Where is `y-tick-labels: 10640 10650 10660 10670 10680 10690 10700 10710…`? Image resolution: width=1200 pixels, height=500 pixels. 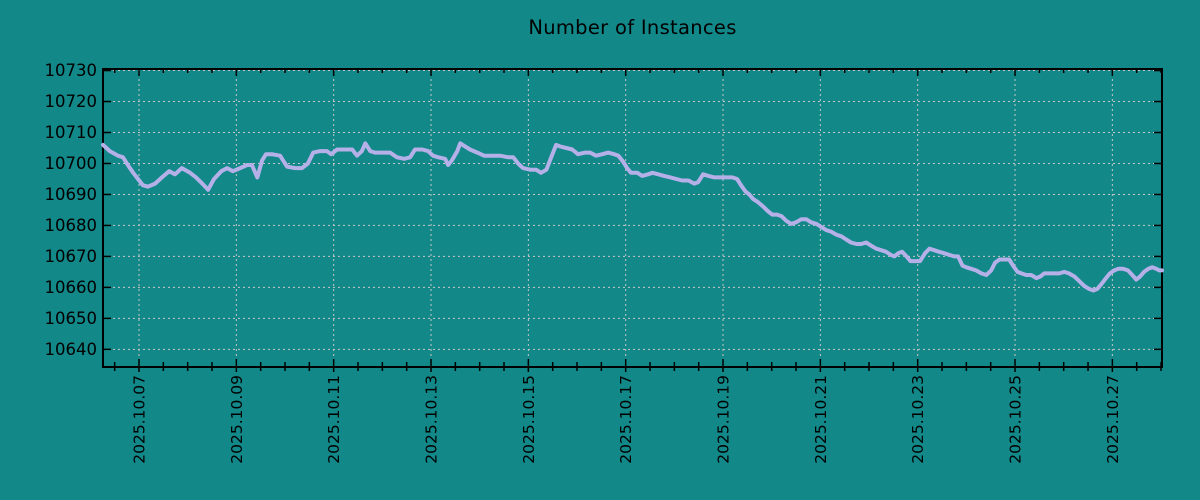 y-tick-labels: 10640 10650 10660 10670 10680 10690 10700 10710… is located at coordinates (71, 210).